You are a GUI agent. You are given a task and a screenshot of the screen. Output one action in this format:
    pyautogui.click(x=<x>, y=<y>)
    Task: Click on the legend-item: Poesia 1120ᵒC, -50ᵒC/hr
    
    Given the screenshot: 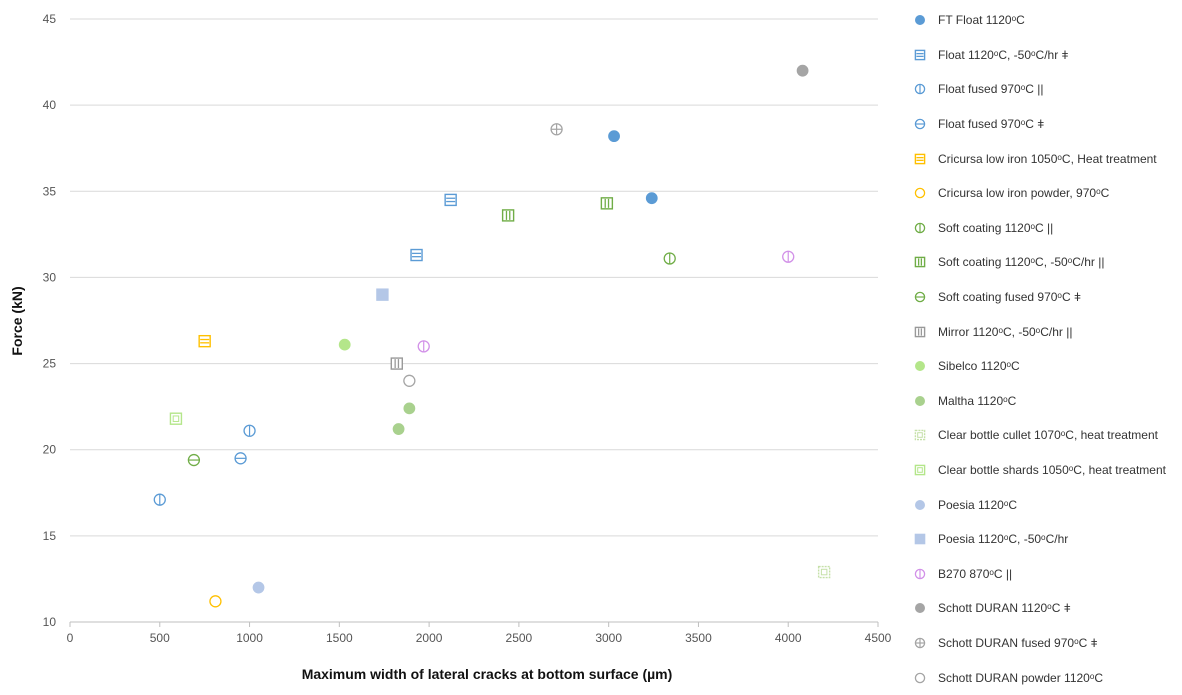 What is the action you would take?
    pyautogui.click(x=1048, y=539)
    